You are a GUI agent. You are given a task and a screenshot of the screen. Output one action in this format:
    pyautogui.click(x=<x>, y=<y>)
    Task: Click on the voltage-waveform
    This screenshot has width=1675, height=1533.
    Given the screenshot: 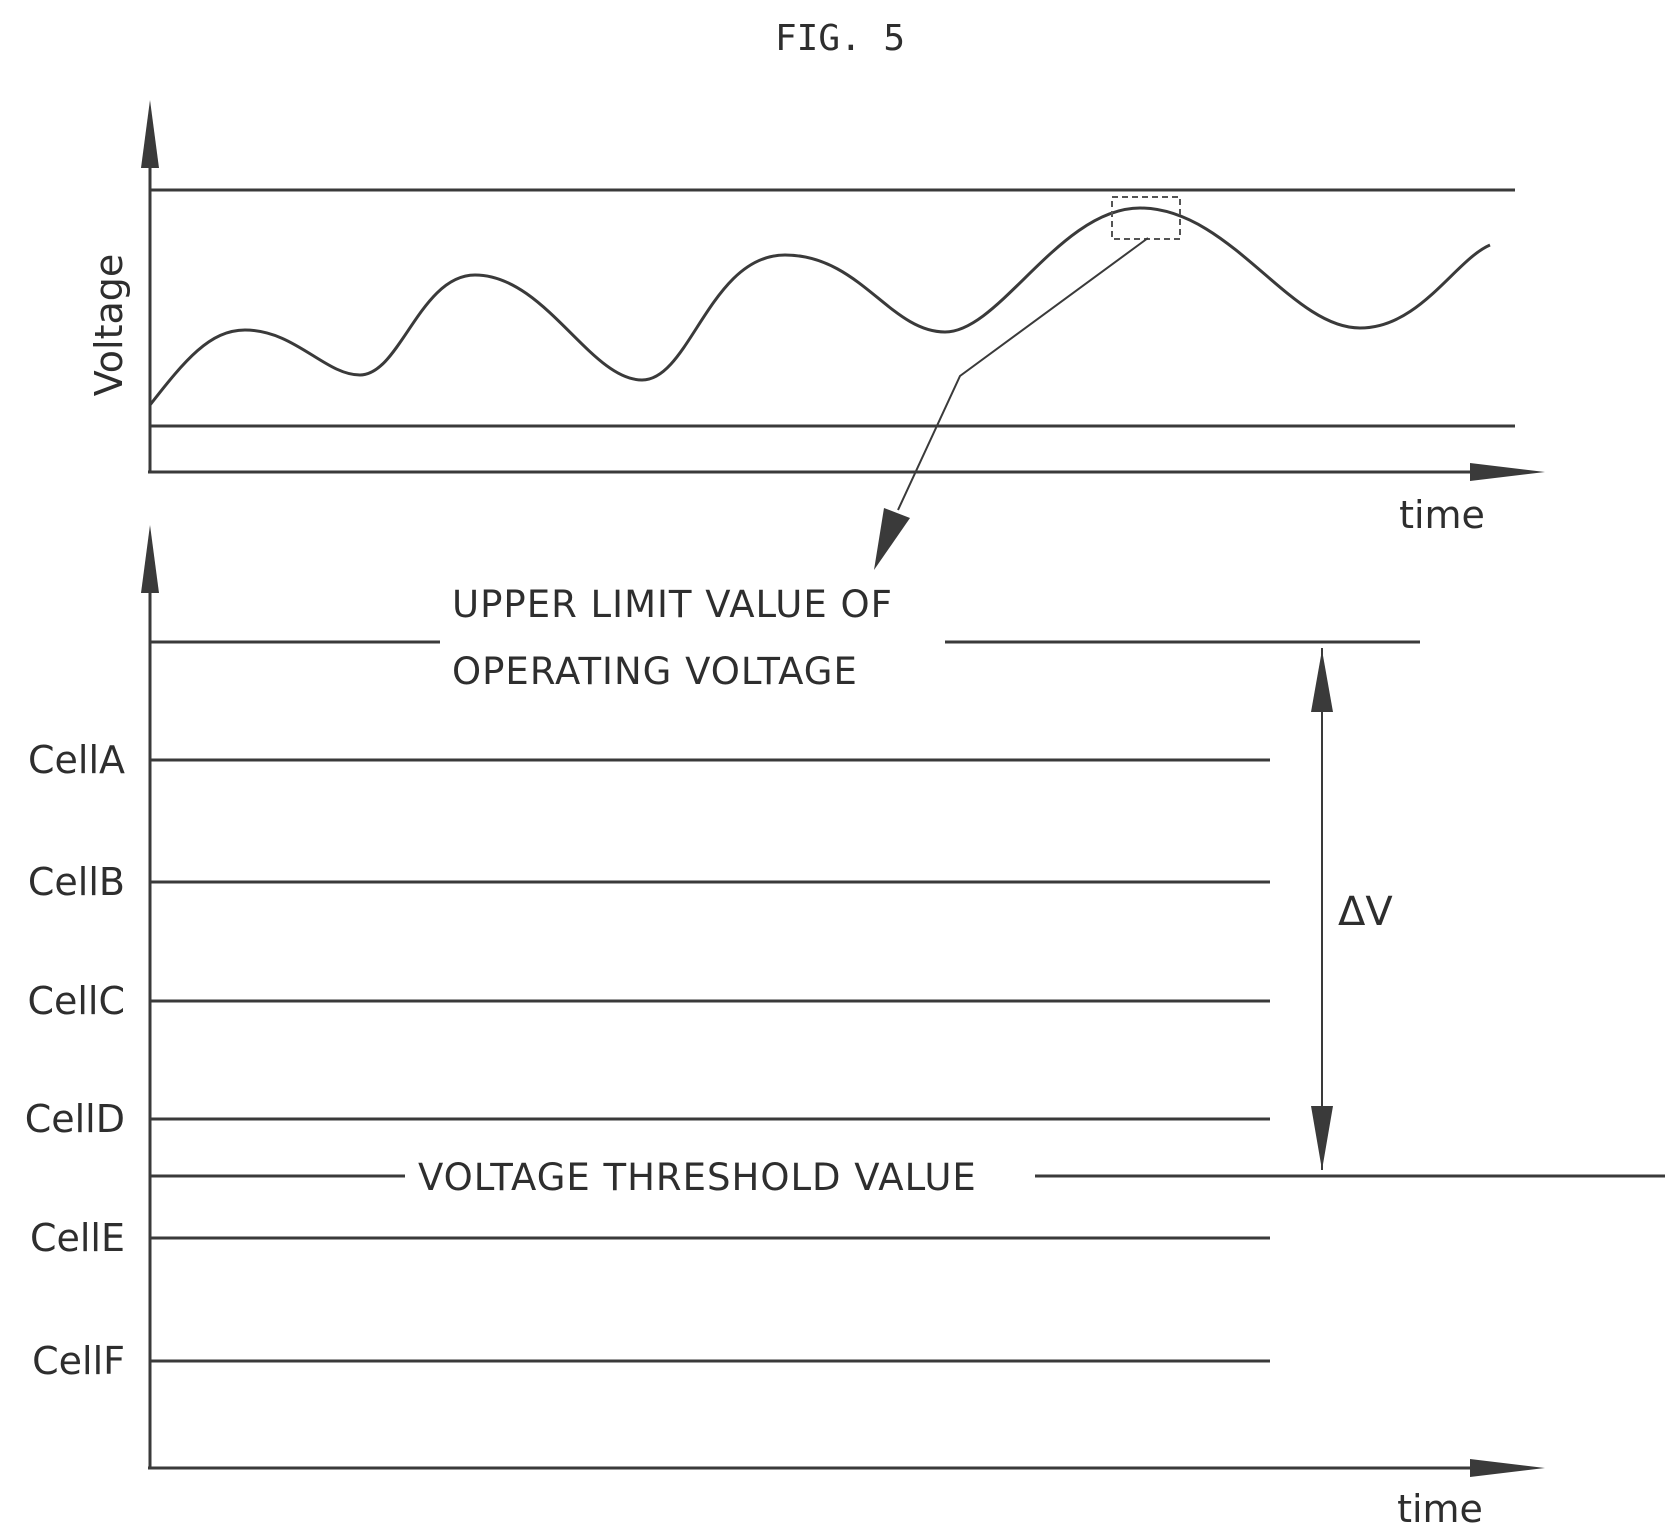 What is the action you would take?
    pyautogui.click(x=819, y=306)
    